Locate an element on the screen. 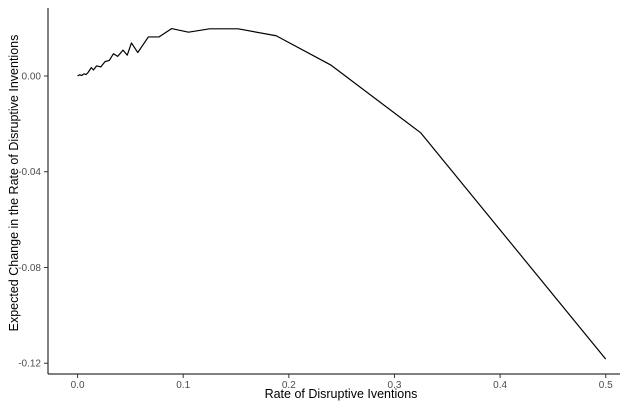  x-tick-label: 0.1 is located at coordinates (183, 385).